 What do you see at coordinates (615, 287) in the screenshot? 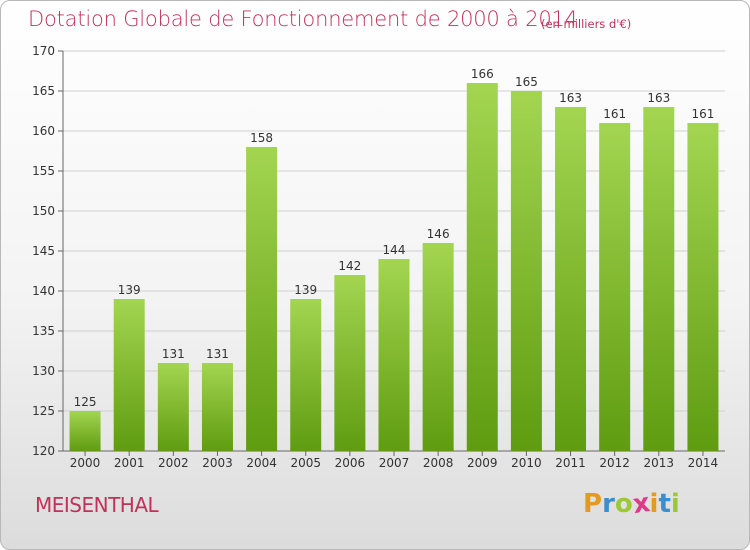
I see `bar-2012` at bounding box center [615, 287].